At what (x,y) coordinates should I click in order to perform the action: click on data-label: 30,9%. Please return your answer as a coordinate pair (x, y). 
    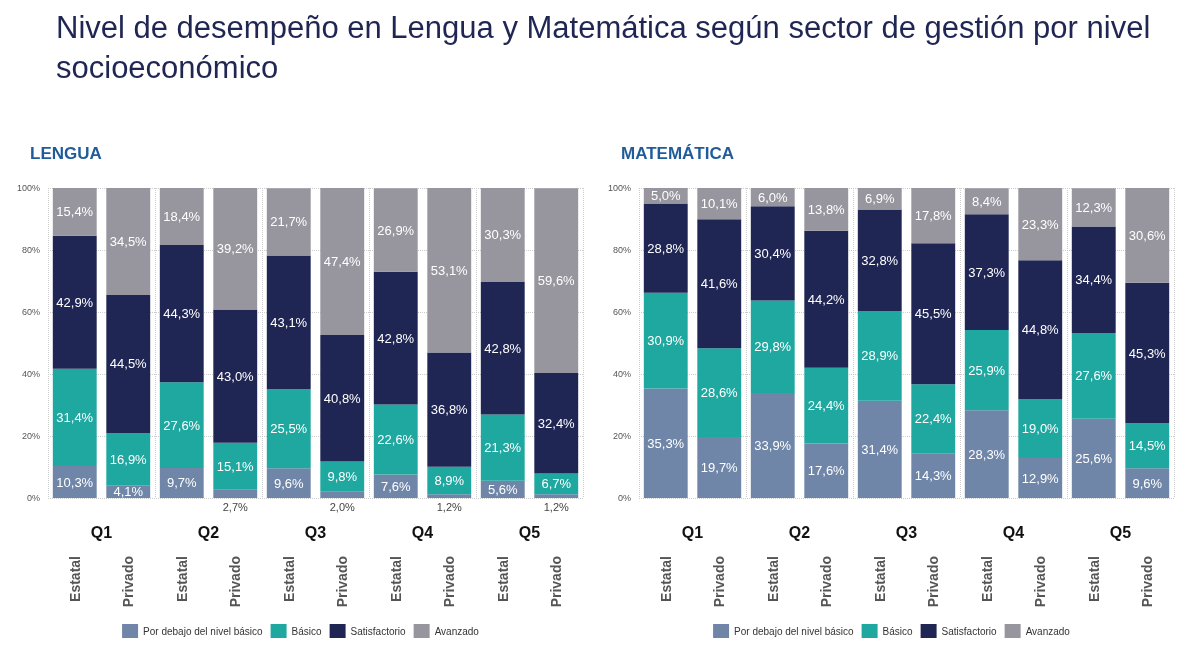
    Looking at the image, I should click on (666, 341).